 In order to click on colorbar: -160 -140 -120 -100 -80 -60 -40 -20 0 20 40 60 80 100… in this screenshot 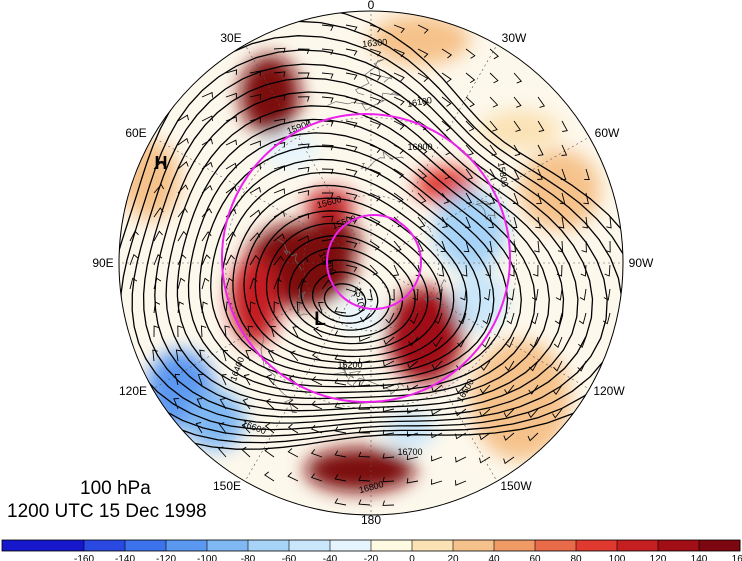, I will do `click(371, 550)`.